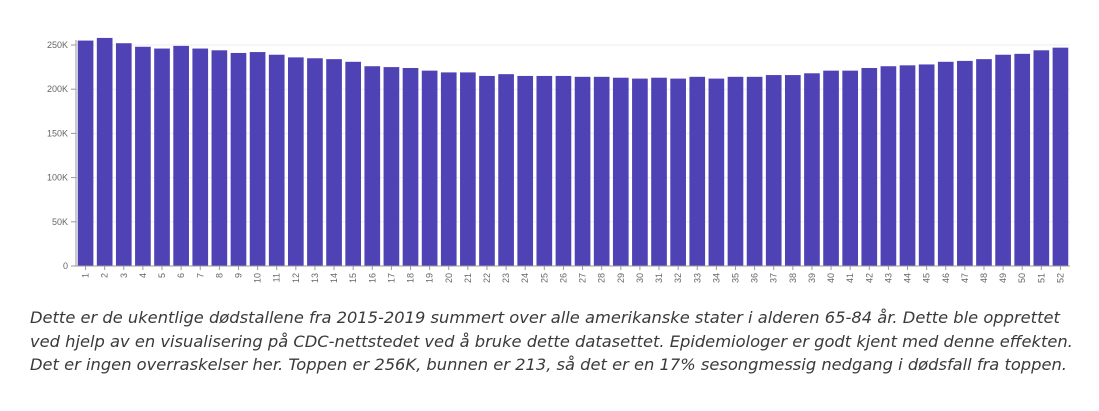  I want to click on x-tick-label: 11, so click(277, 277).